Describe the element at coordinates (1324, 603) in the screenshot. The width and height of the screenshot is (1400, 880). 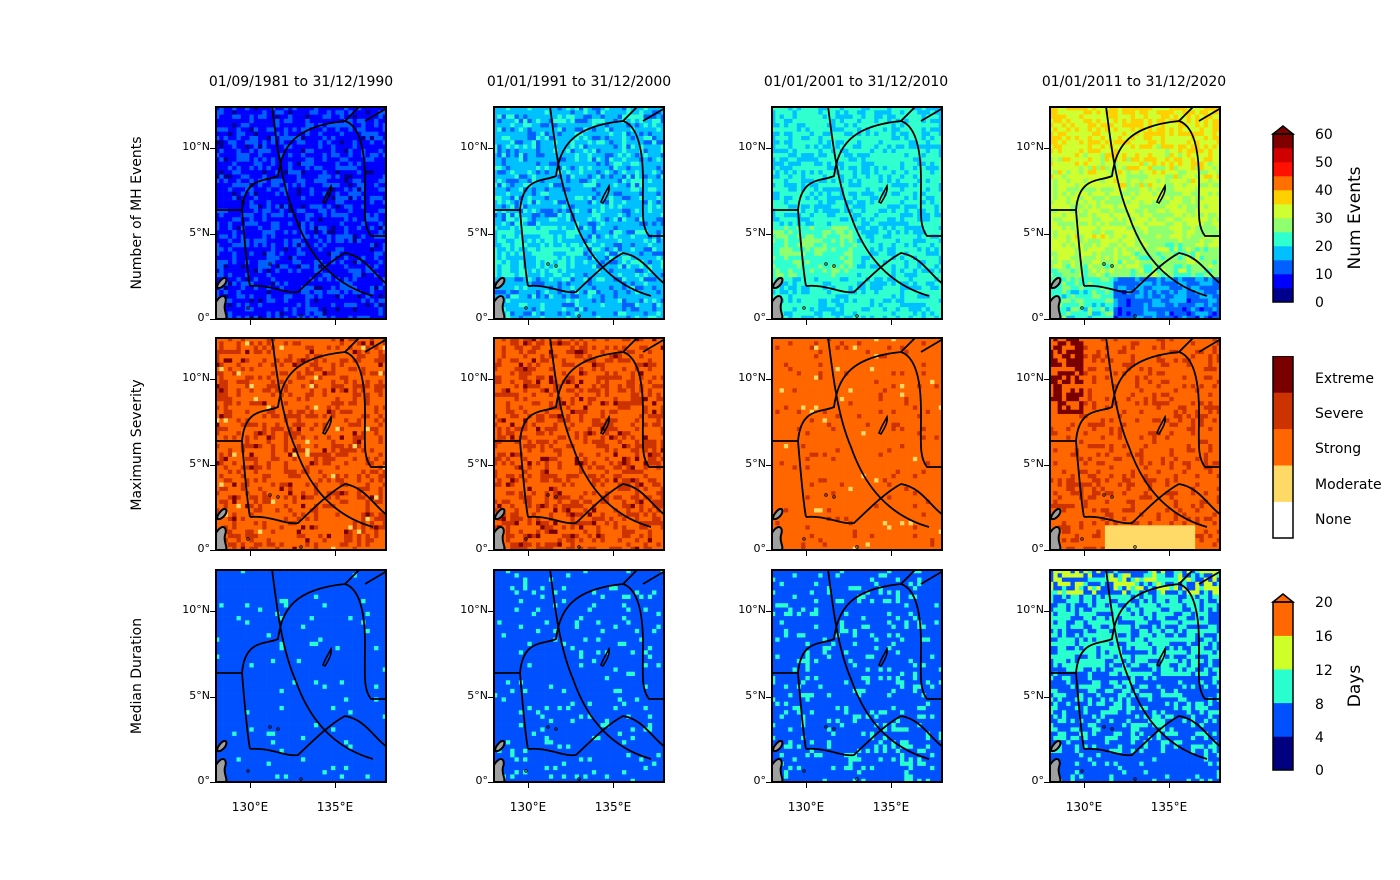
I see `cb-duration-tick-20: 20` at that location.